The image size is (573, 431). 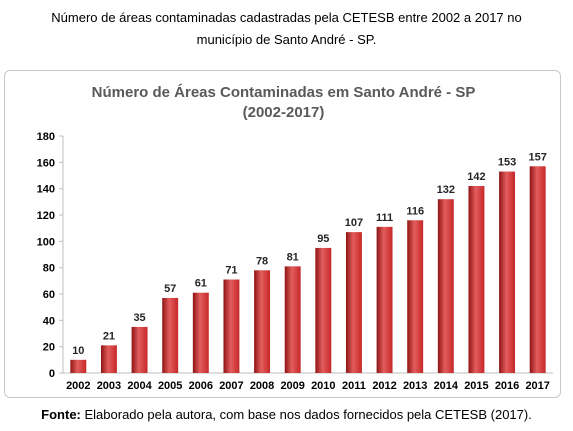 I want to click on y-tick-label: 80, so click(x=49, y=269).